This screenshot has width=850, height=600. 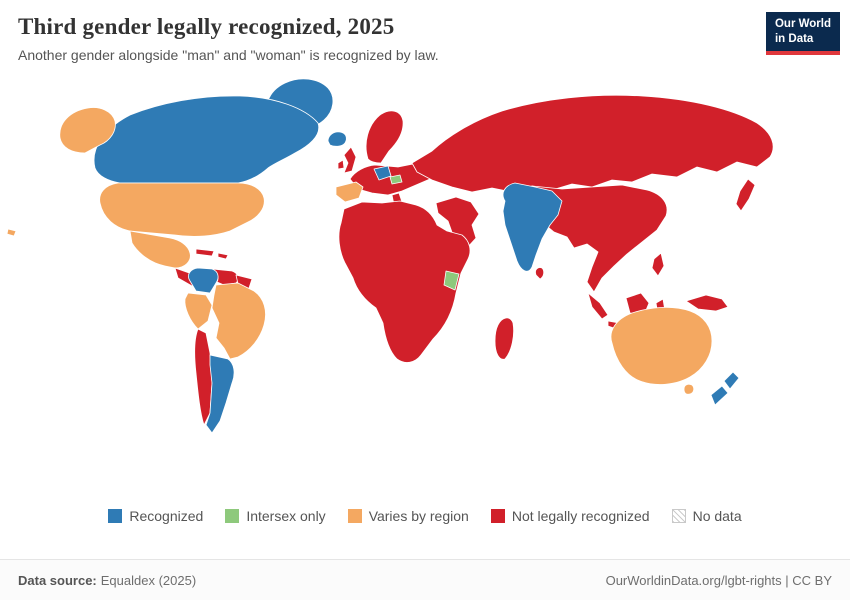 I want to click on region-germany, so click(x=382, y=173).